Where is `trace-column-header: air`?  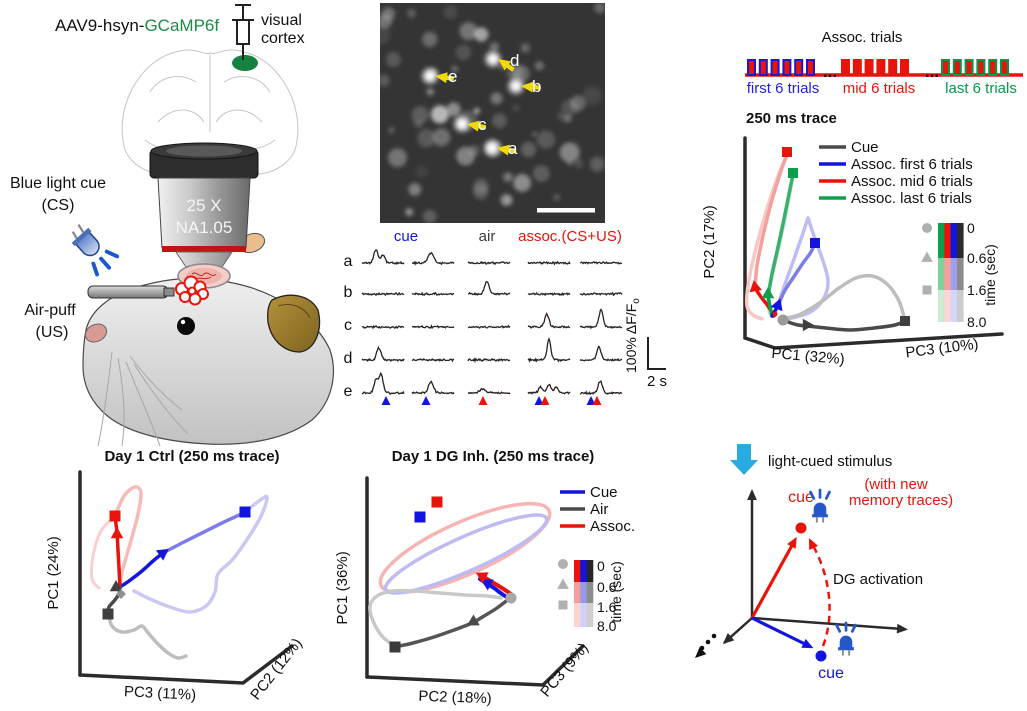 trace-column-header: air is located at coordinates (487, 236).